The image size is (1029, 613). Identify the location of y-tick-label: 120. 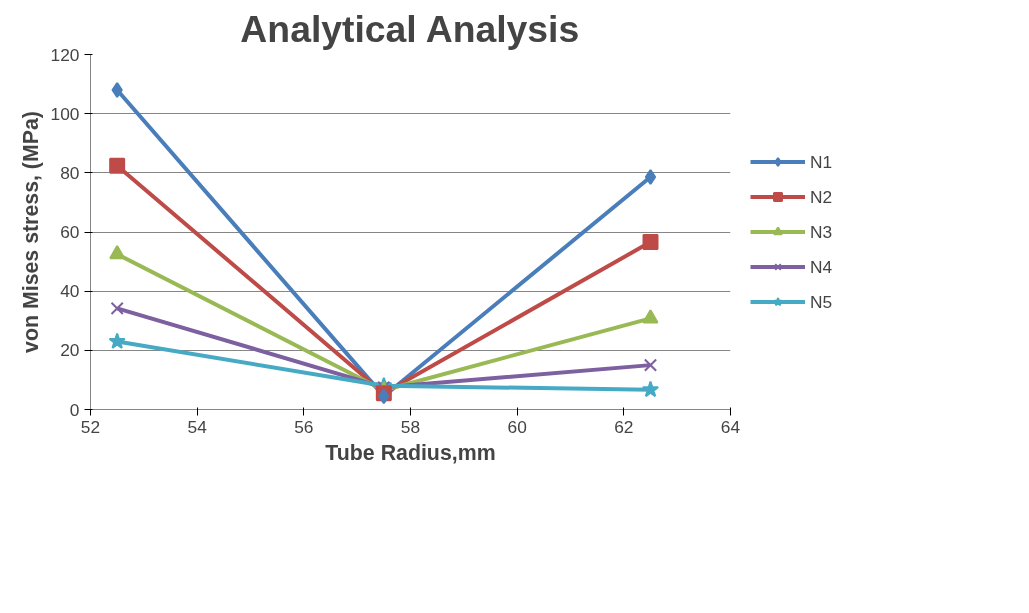
(65, 54).